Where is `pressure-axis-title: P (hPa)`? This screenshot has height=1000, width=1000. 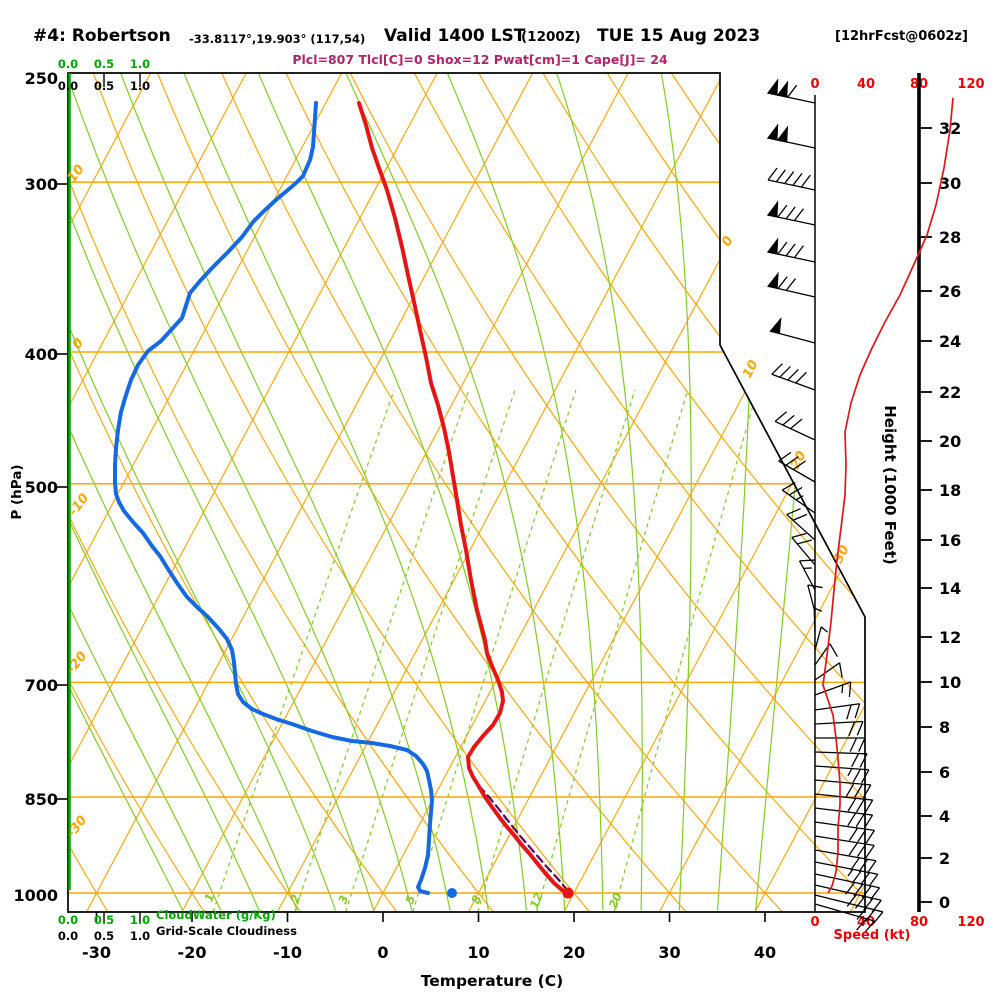 pressure-axis-title: P (hPa) is located at coordinates (17, 492).